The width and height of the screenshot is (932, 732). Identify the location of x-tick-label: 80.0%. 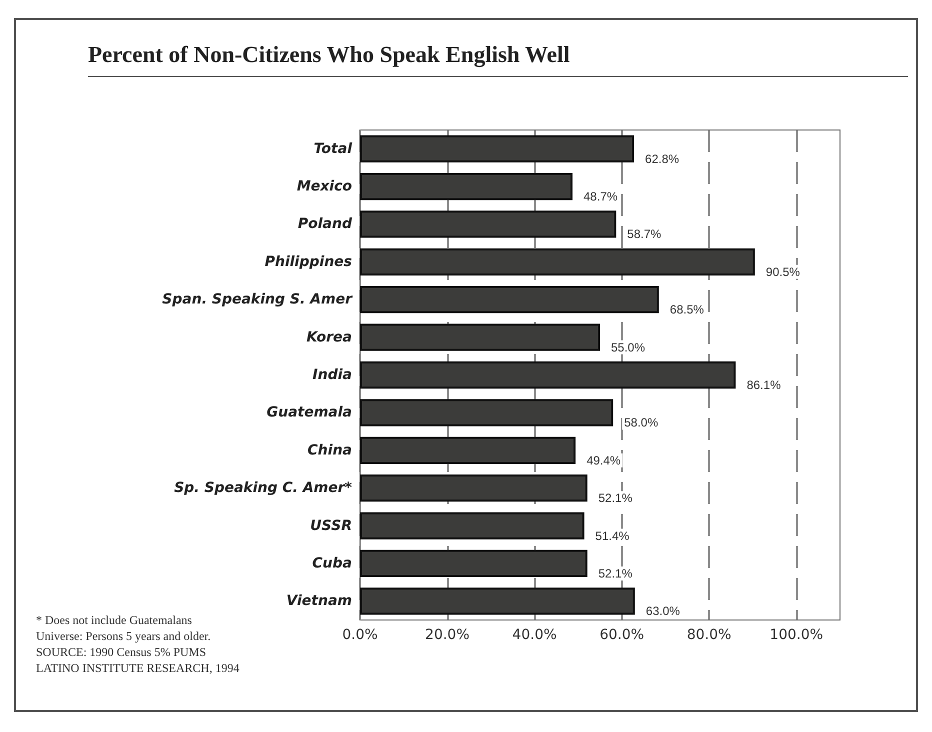
(709, 635).